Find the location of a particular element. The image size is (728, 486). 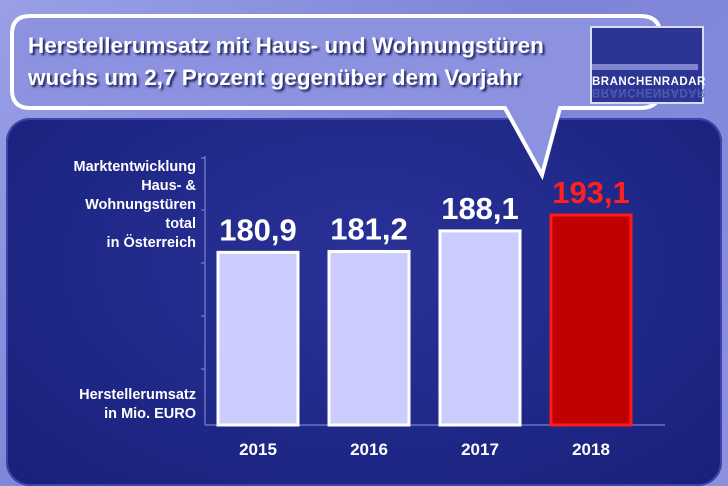

market-line-4: total is located at coordinates (180, 224).